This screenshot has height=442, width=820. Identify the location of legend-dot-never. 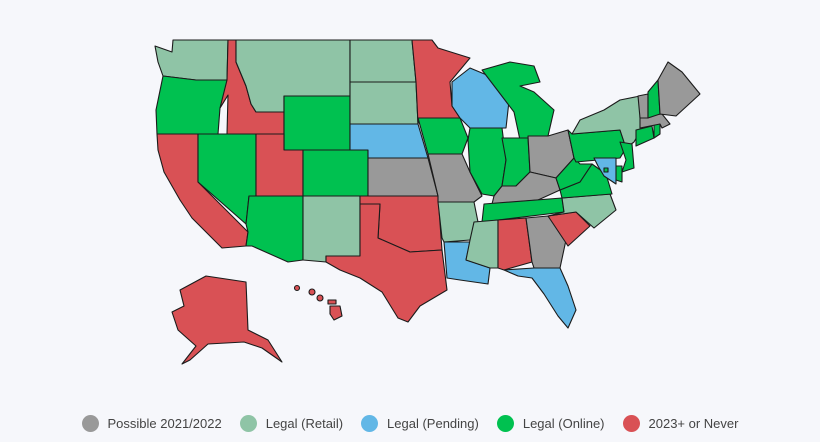
(631, 423).